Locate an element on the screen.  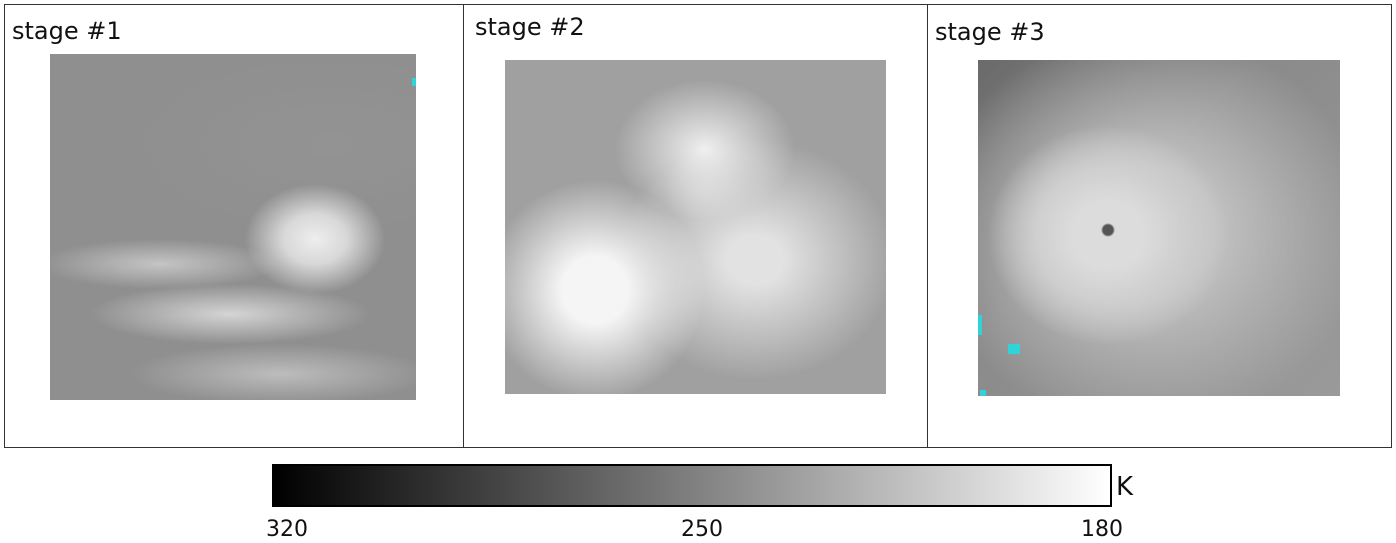
colorbar-tick: 320 is located at coordinates (287, 529).